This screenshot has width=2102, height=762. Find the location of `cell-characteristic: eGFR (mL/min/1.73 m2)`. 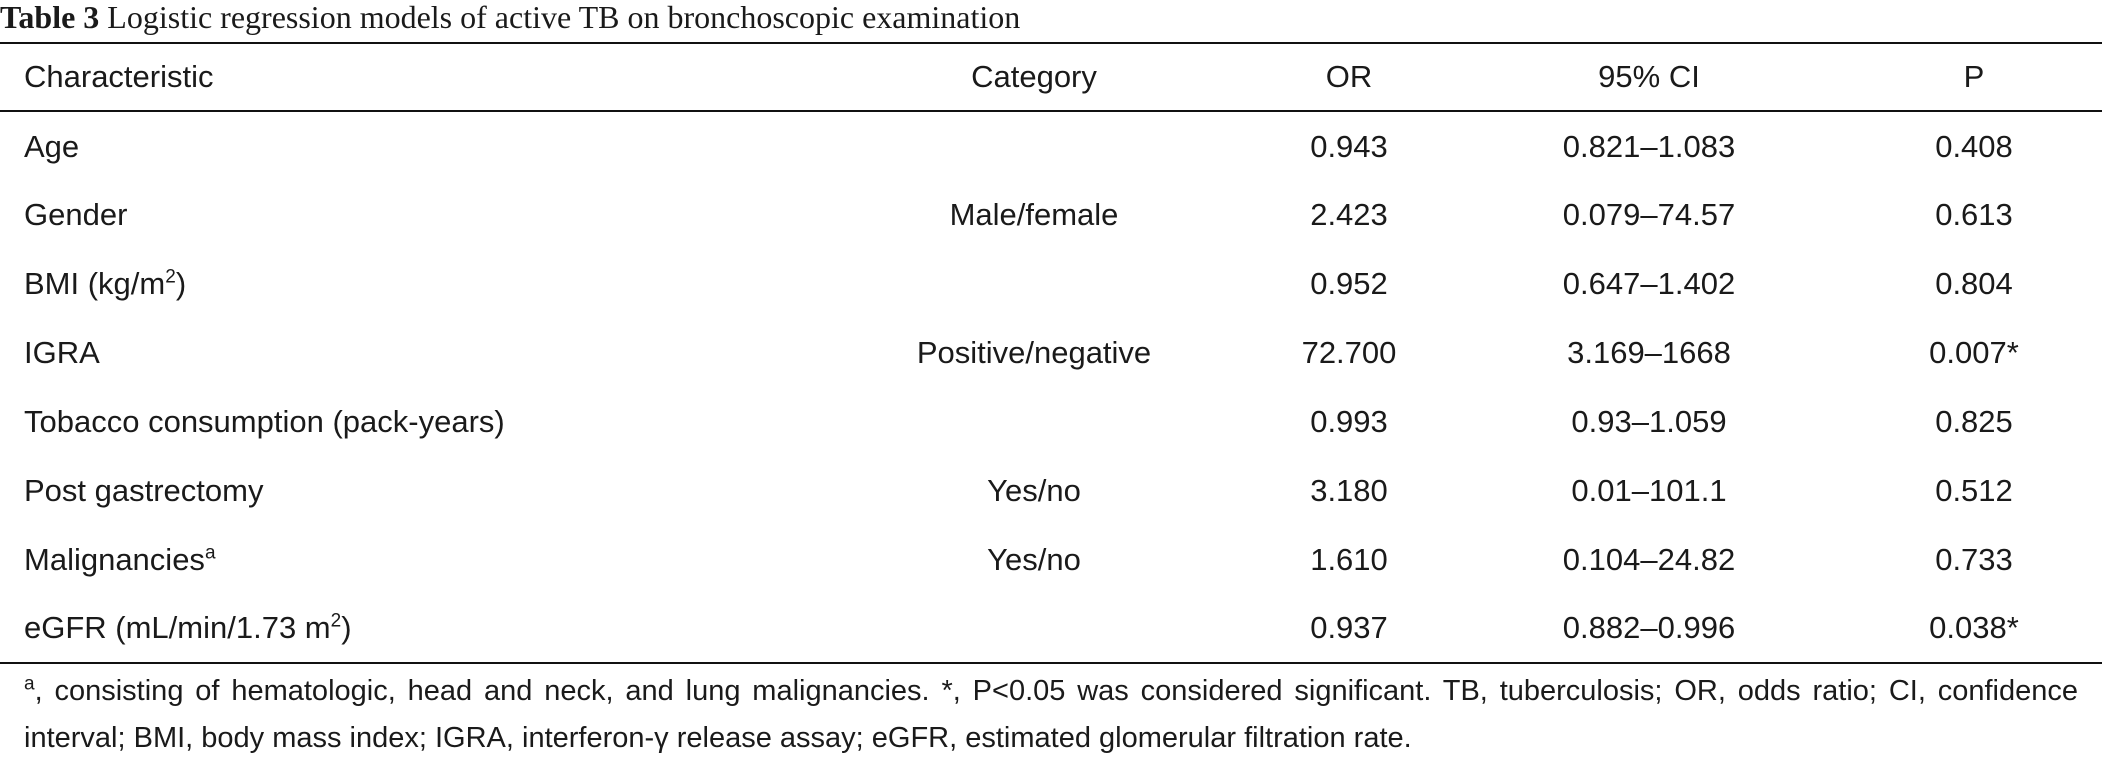

cell-characteristic: eGFR (mL/min/1.73 m2) is located at coordinates (422, 628).